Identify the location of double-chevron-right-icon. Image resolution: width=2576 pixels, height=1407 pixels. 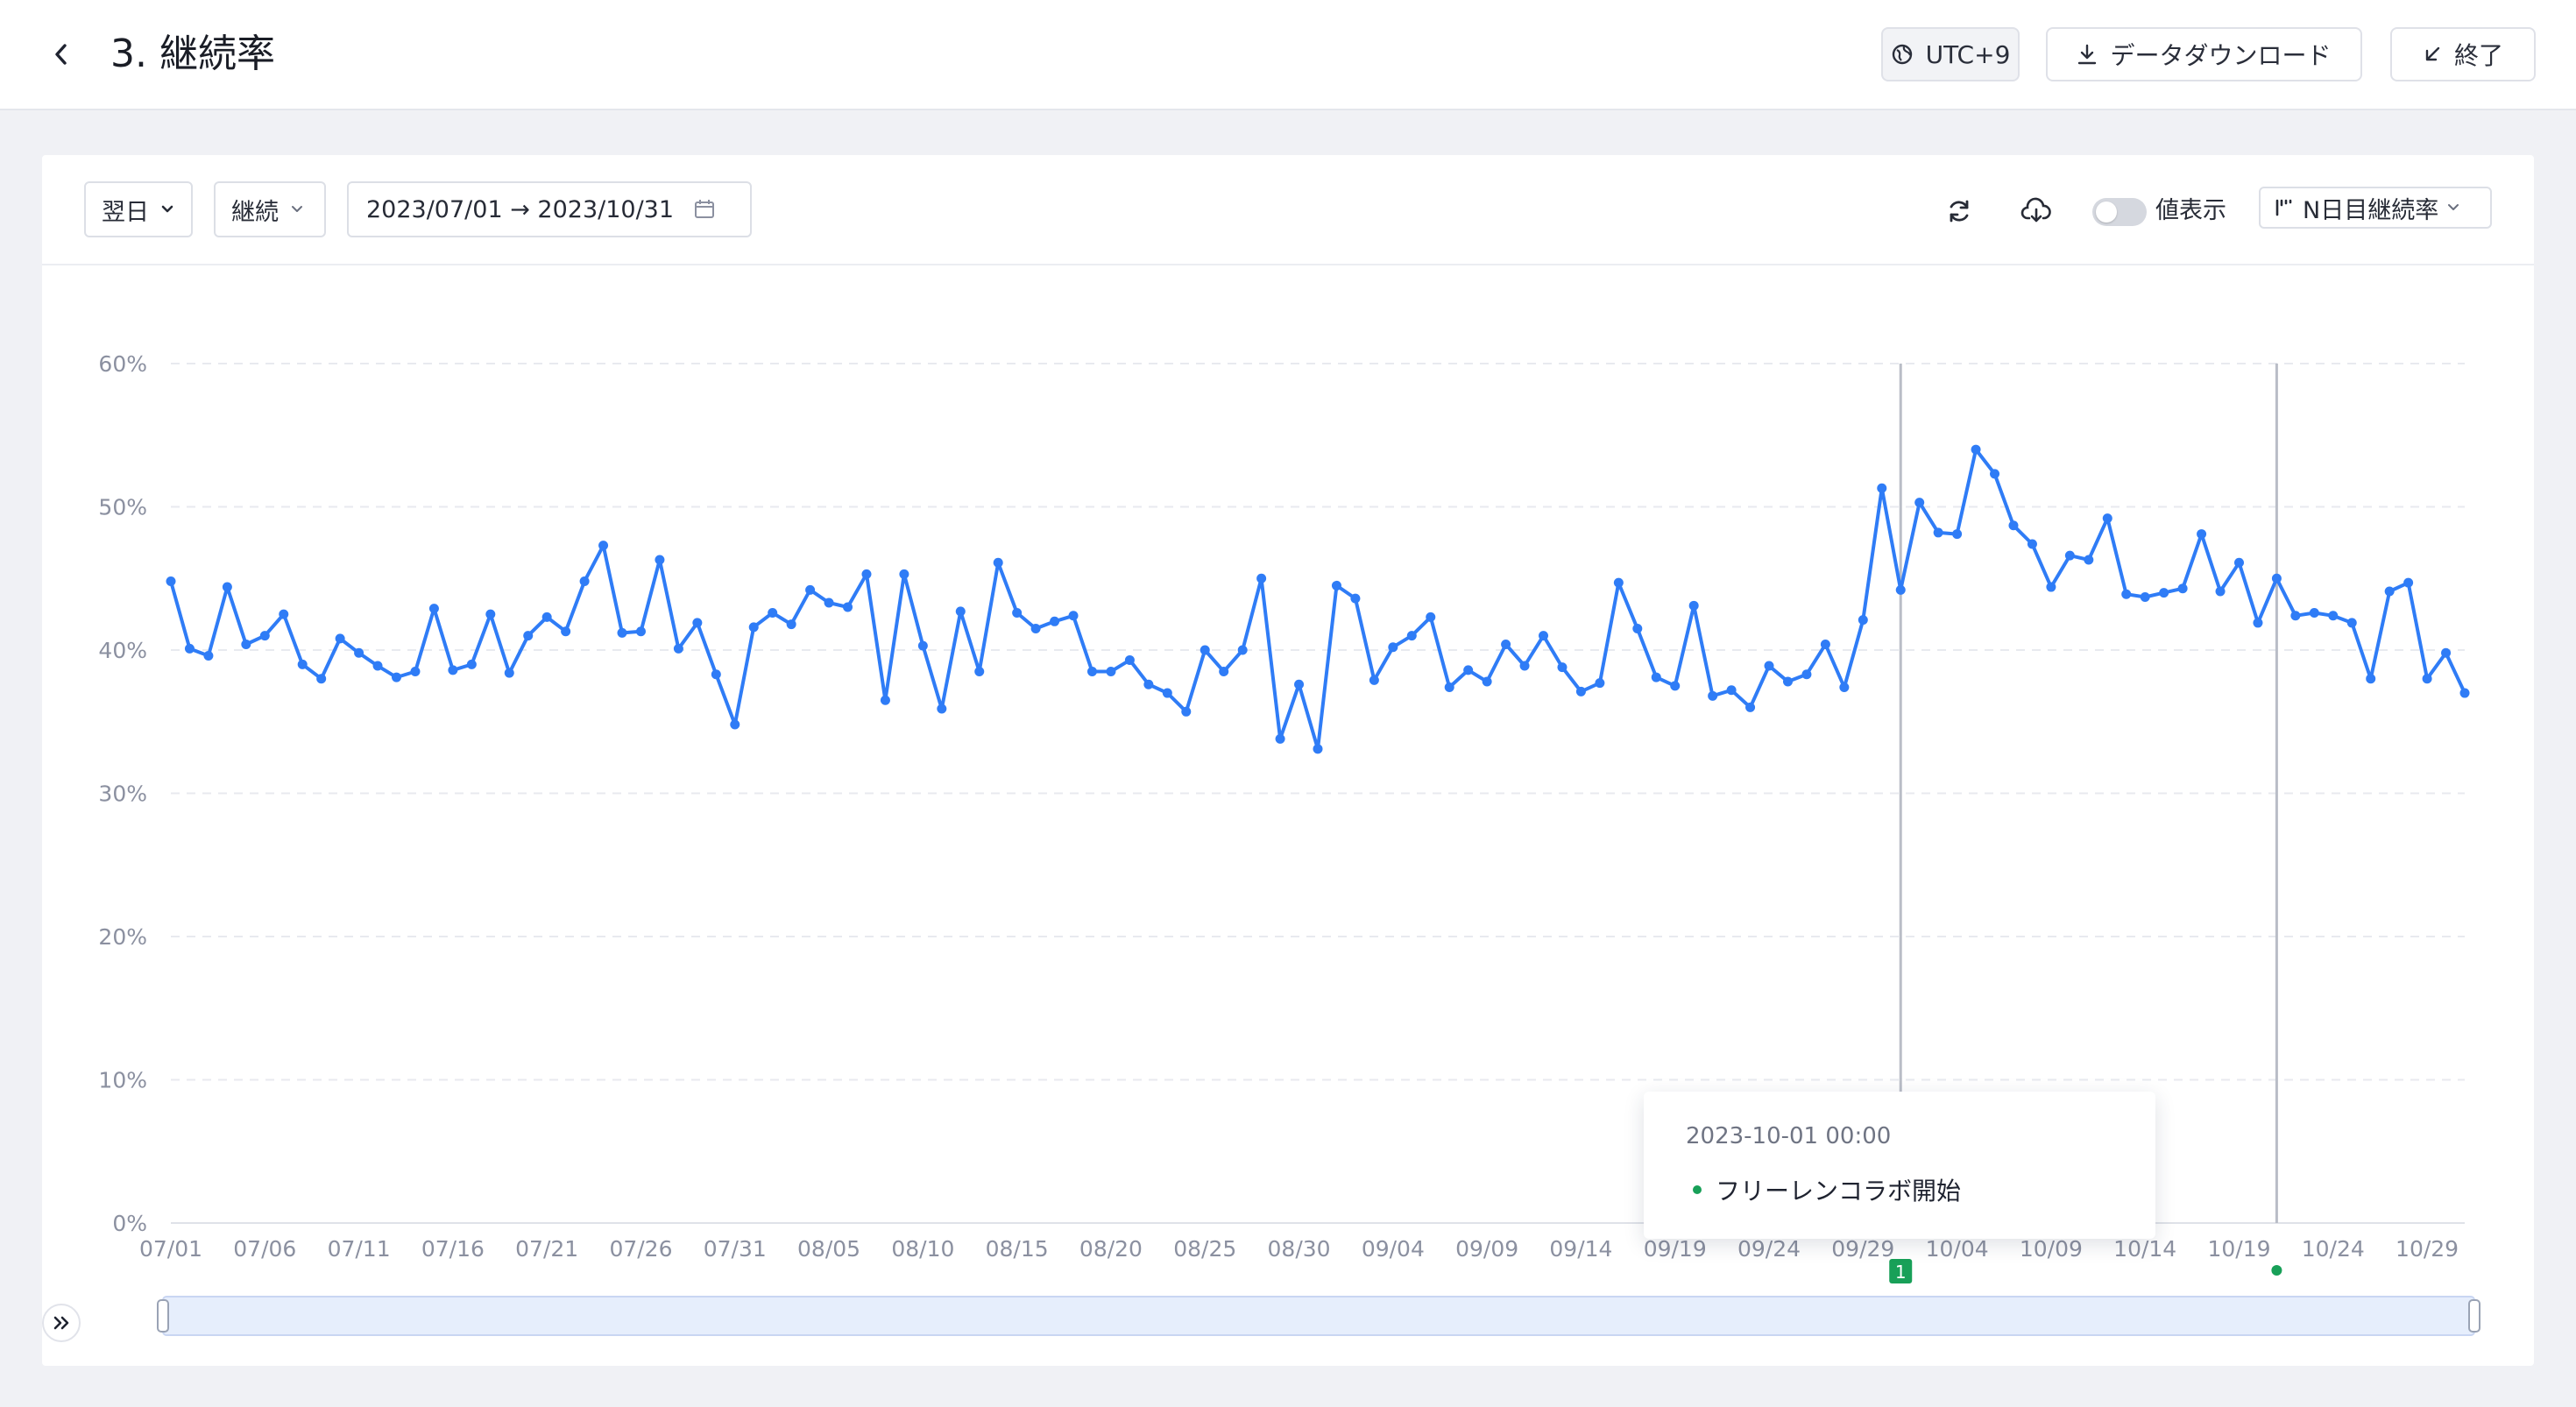
(61, 1323).